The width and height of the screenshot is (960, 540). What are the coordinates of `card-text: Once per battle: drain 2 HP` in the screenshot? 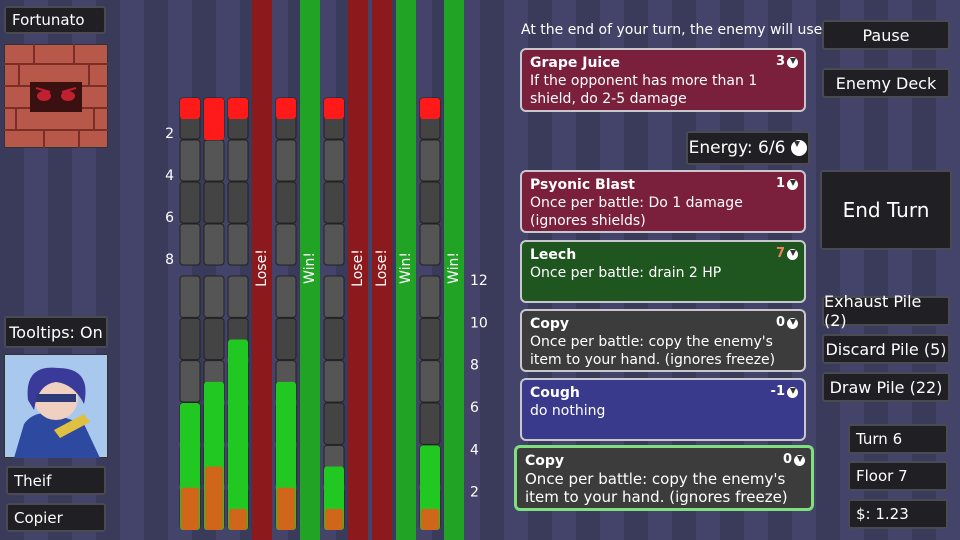 It's located at (626, 273).